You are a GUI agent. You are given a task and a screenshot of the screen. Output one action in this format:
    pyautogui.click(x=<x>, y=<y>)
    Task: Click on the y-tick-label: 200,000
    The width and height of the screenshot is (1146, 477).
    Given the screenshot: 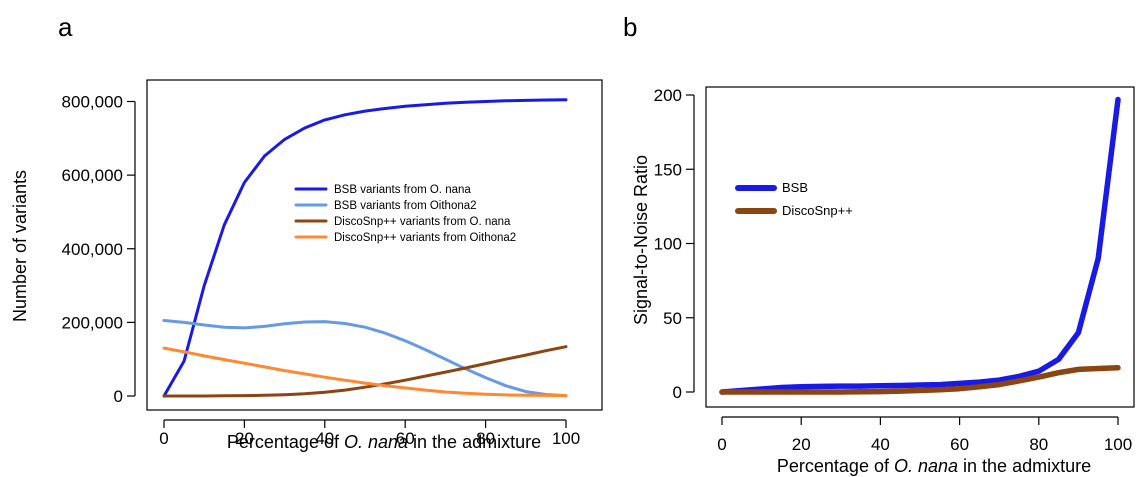 What is the action you would take?
    pyautogui.click(x=92, y=322)
    